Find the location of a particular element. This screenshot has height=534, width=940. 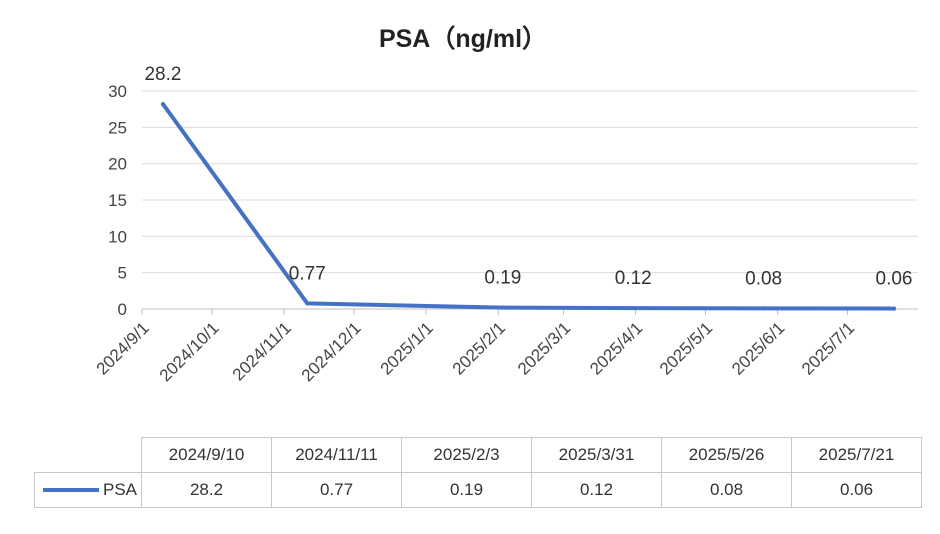

y-tick-label: 20 is located at coordinates (117, 164).